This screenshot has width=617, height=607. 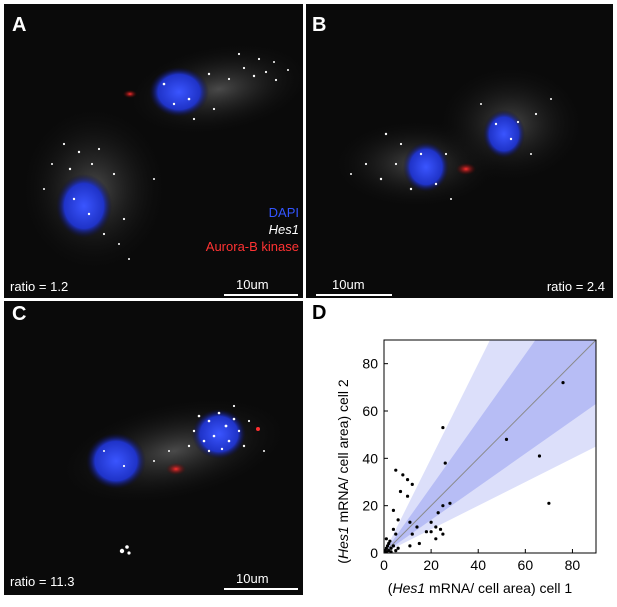 What do you see at coordinates (370, 506) in the screenshot?
I see `y-tick-label: 20` at bounding box center [370, 506].